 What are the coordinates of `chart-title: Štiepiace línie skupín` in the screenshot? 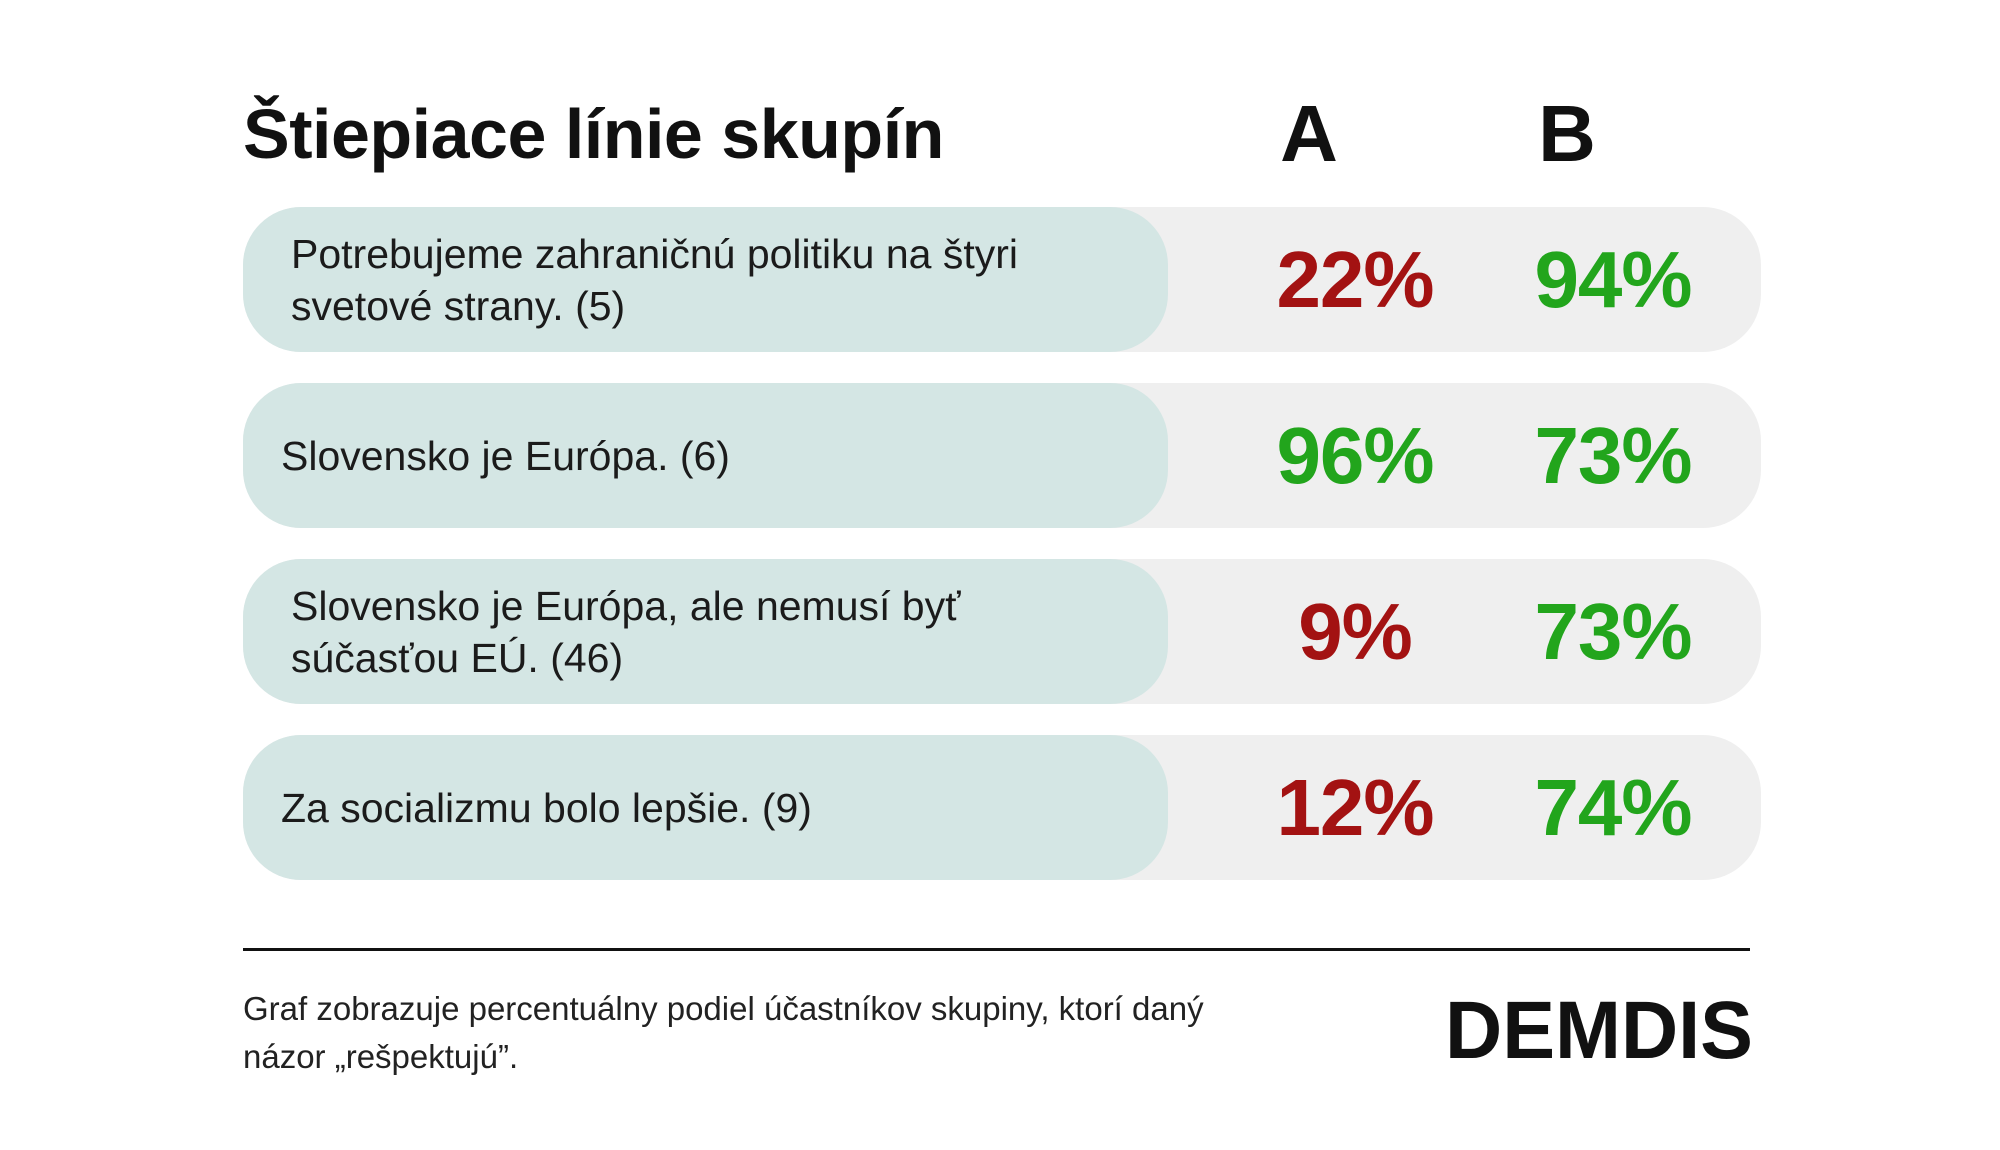 It's located at (593, 134).